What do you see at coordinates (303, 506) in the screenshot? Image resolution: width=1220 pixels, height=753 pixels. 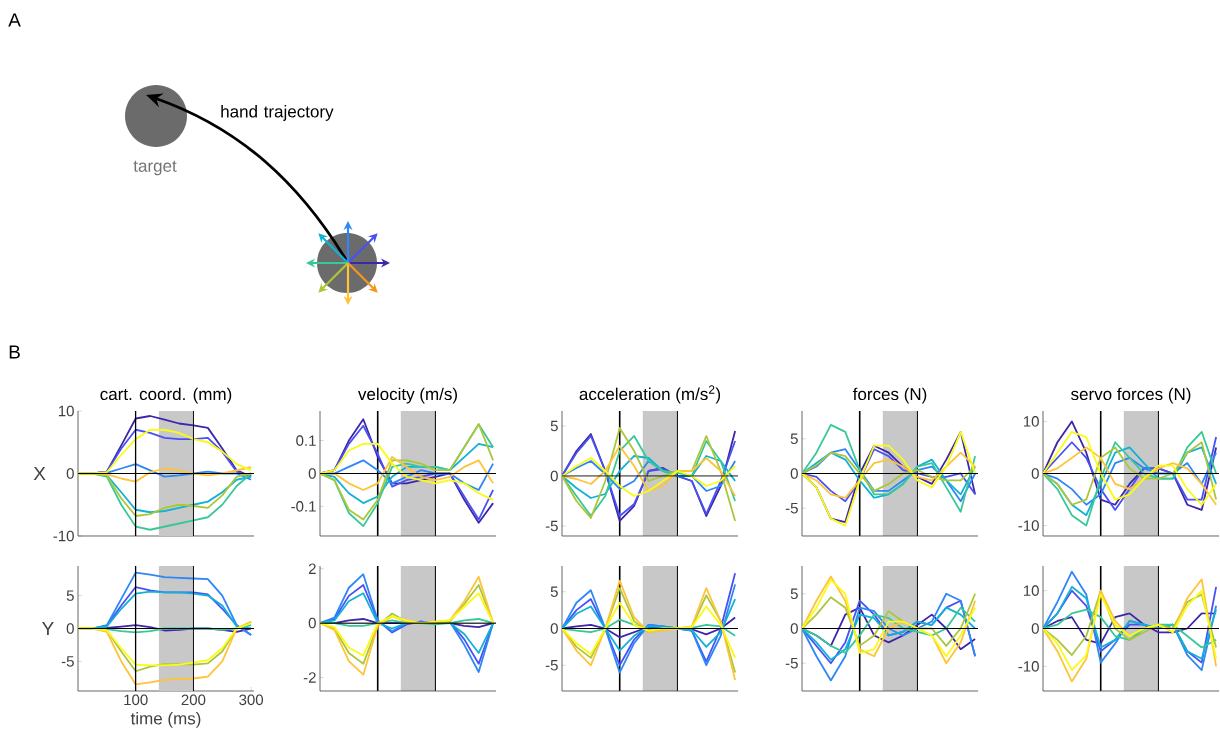 I see `y-tick-label: -0.1` at bounding box center [303, 506].